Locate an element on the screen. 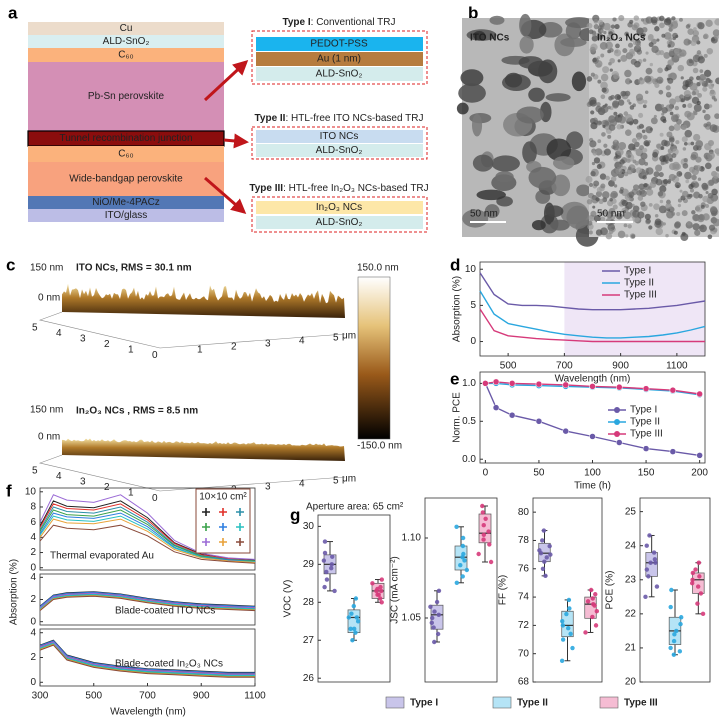 This screenshot has height=721, width=719. type-name: Type I is located at coordinates (296, 22).